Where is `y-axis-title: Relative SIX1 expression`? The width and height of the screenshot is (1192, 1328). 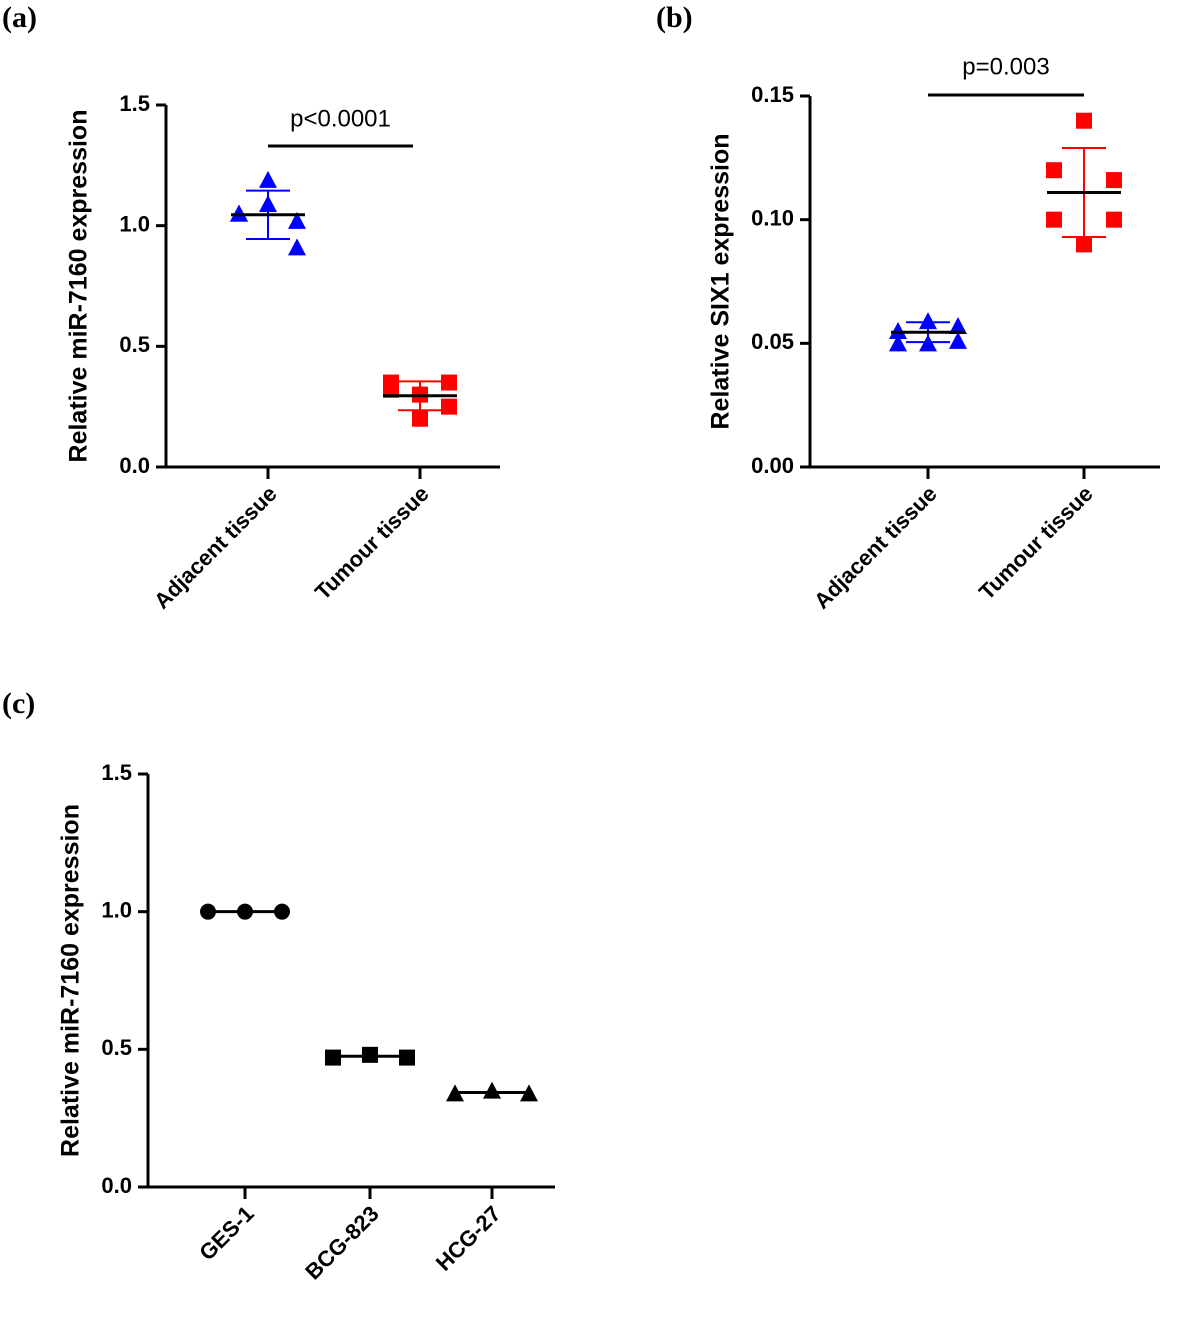 y-axis-title: Relative SIX1 expression is located at coordinates (721, 282).